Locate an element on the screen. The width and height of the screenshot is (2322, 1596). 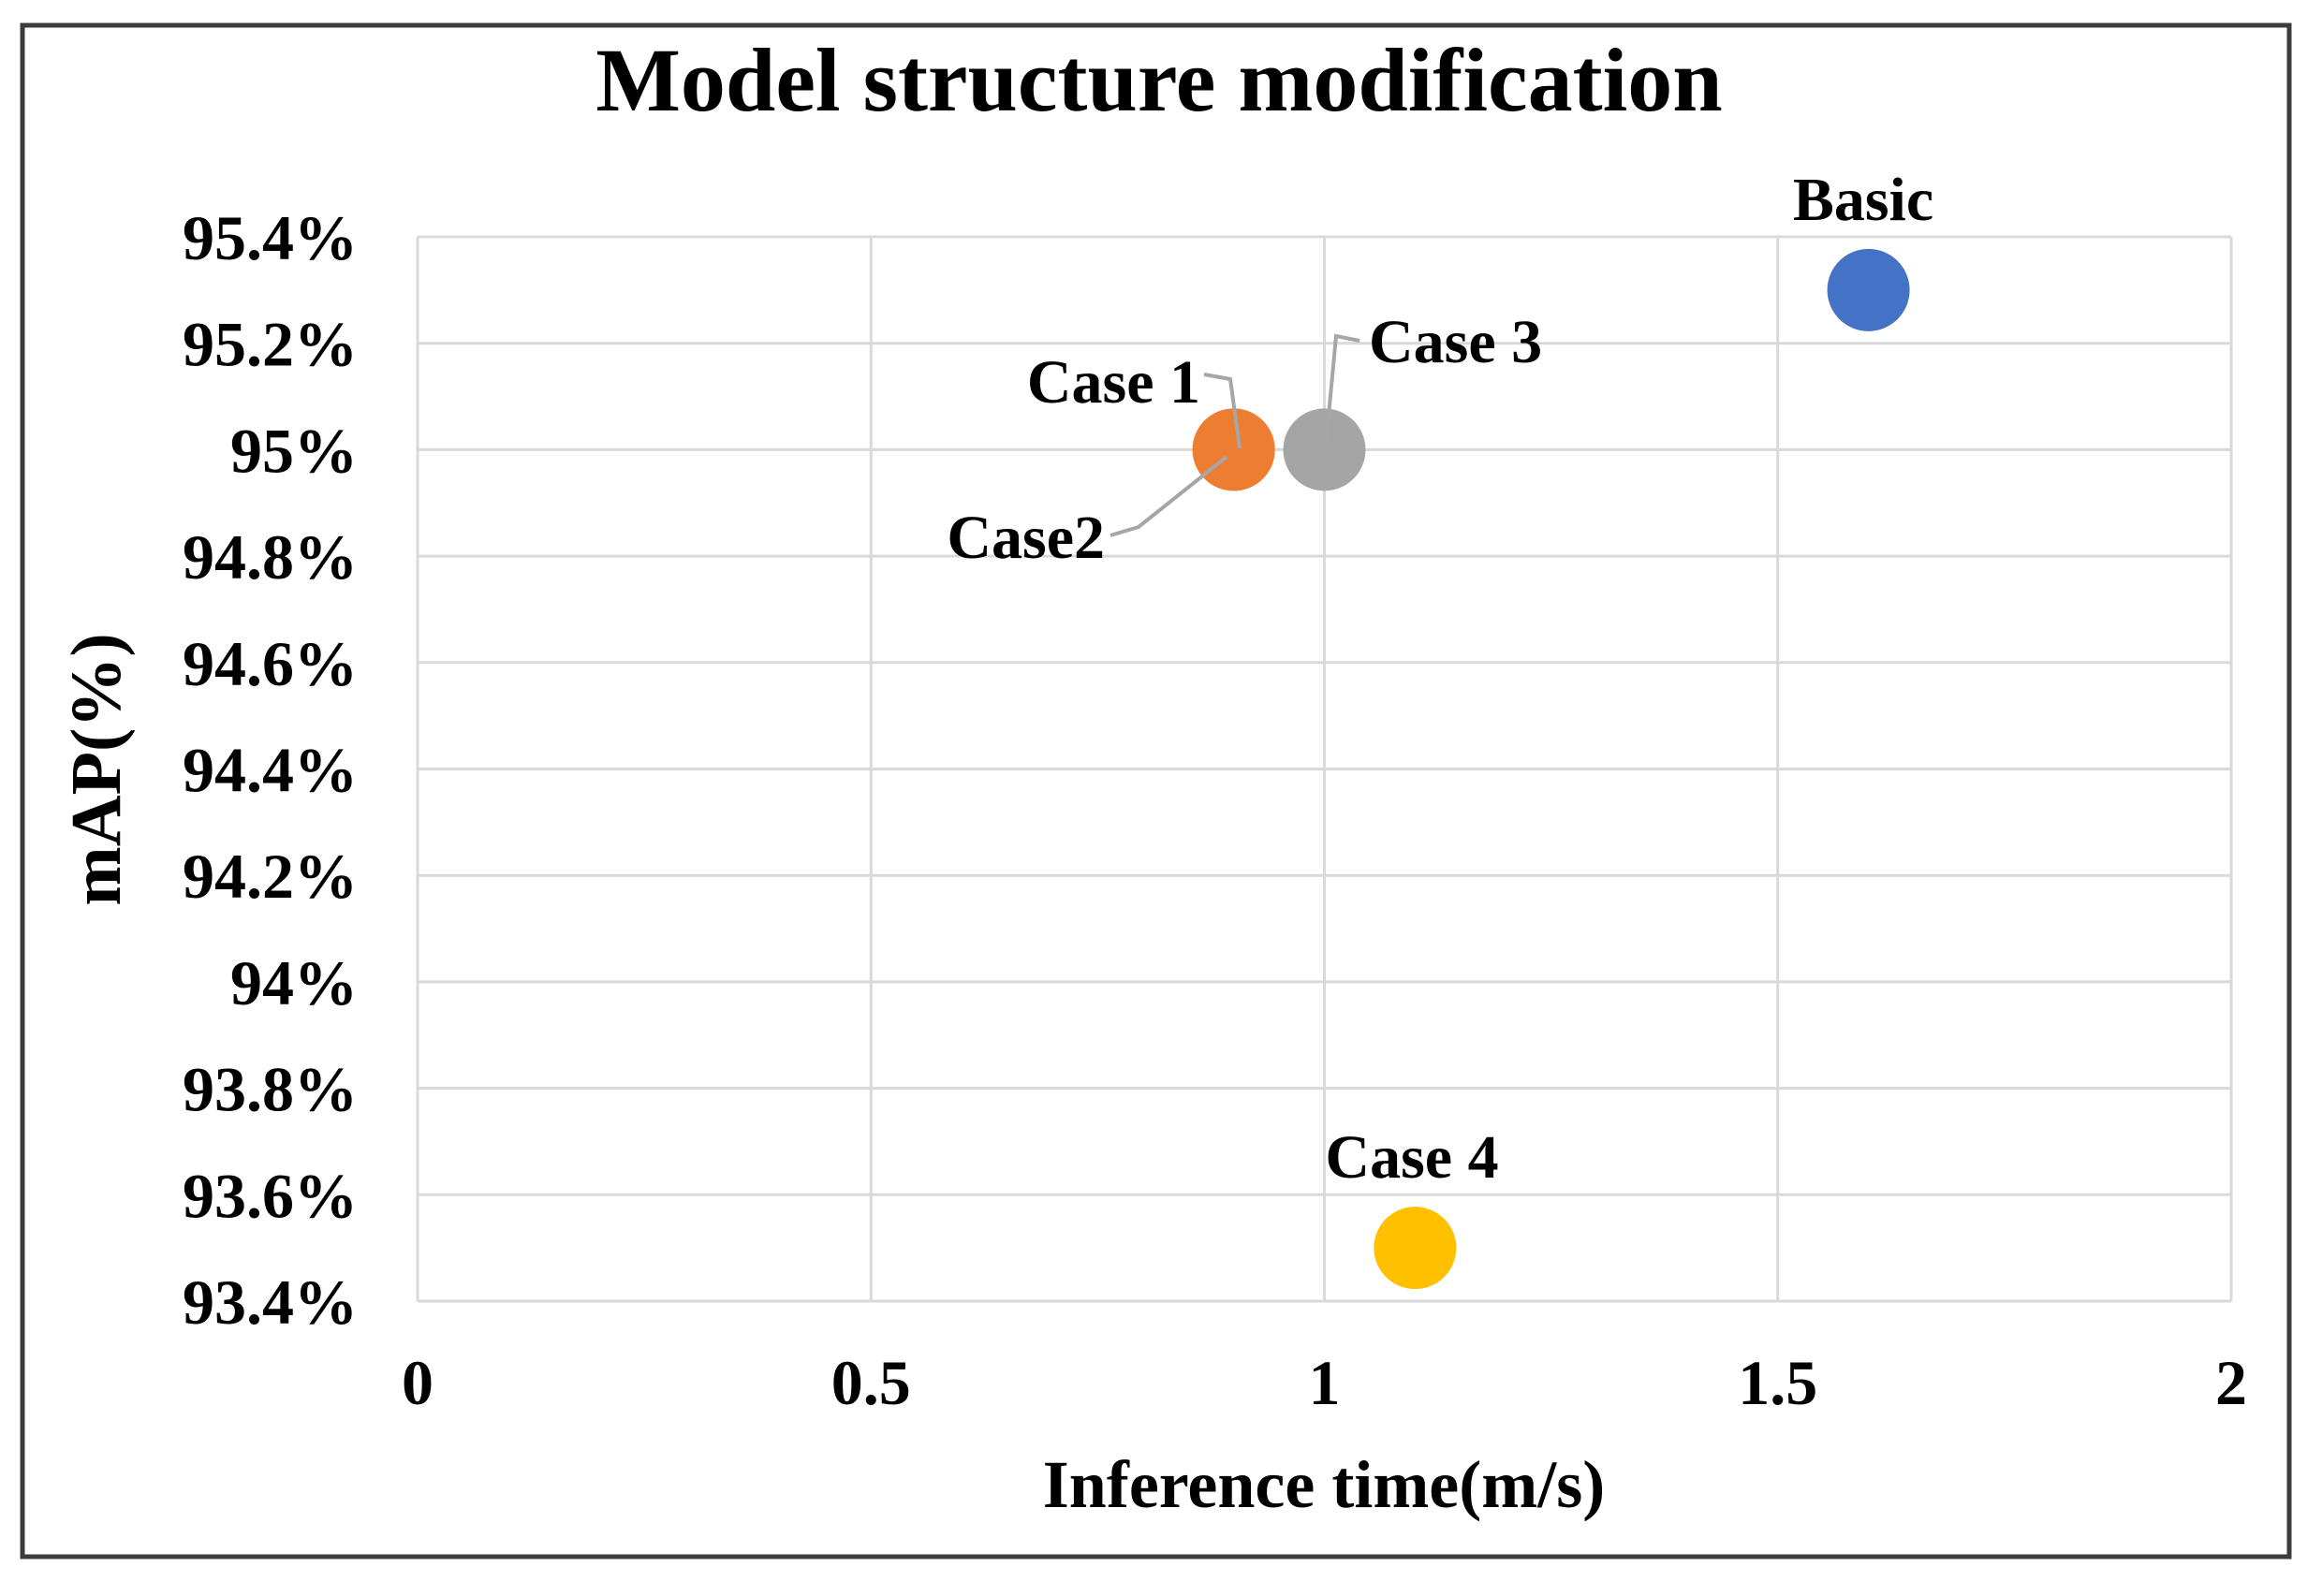
point-label-case-3: Case 3 is located at coordinates (1455, 342).